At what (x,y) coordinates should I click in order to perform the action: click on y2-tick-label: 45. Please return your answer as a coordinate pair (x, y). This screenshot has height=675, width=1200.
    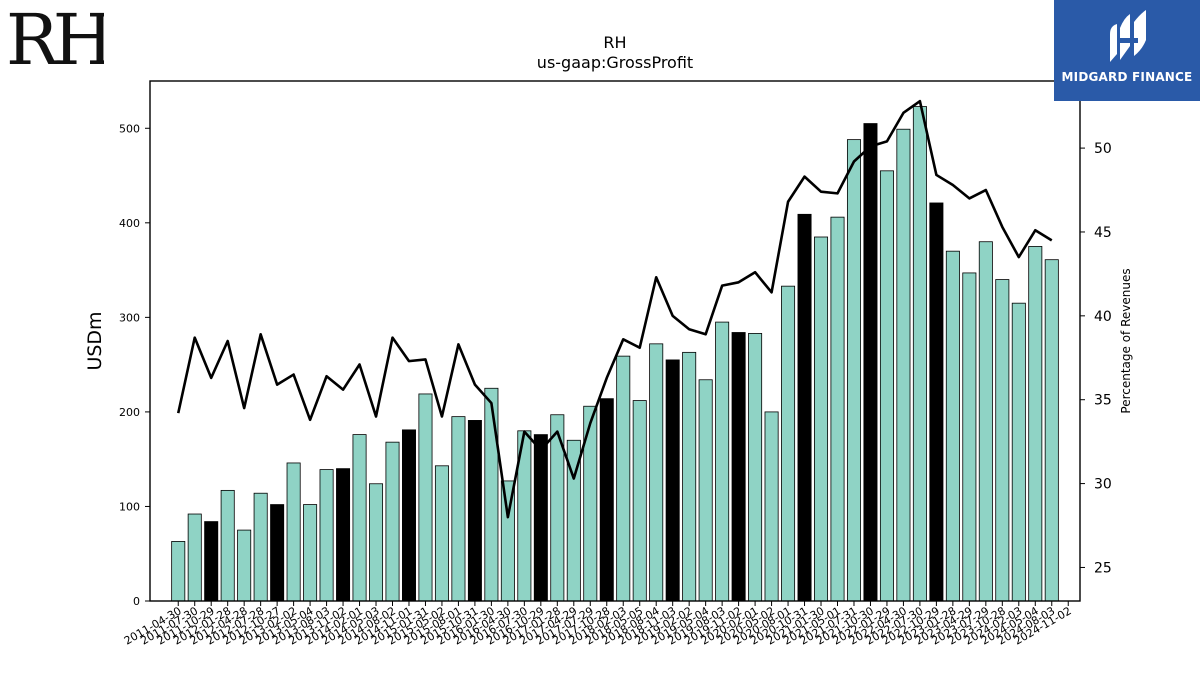
    Looking at the image, I should click on (1103, 233).